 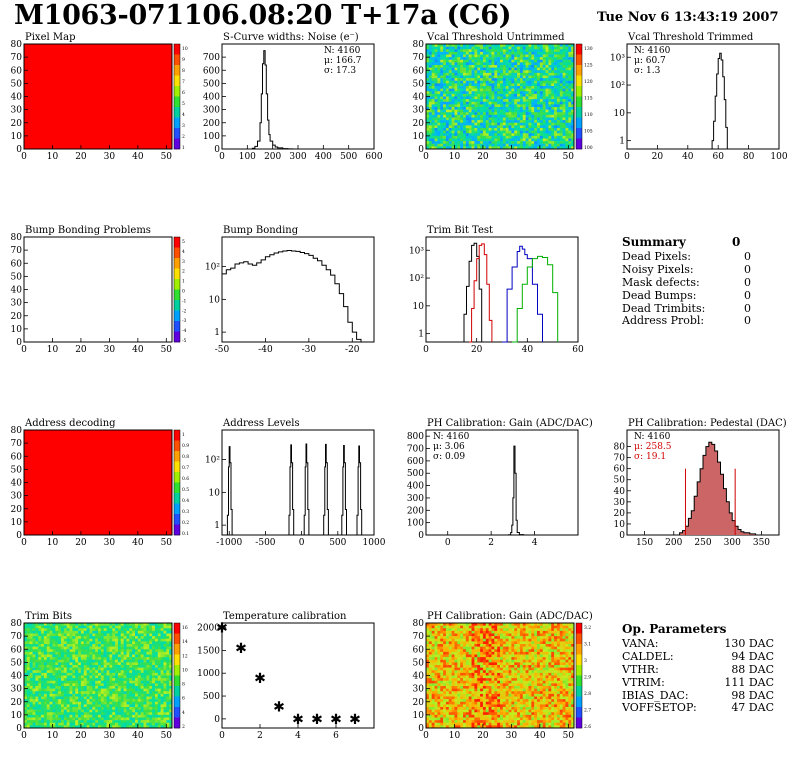 What do you see at coordinates (620, 492) in the screenshot?
I see `y-tick-label: 40` at bounding box center [620, 492].